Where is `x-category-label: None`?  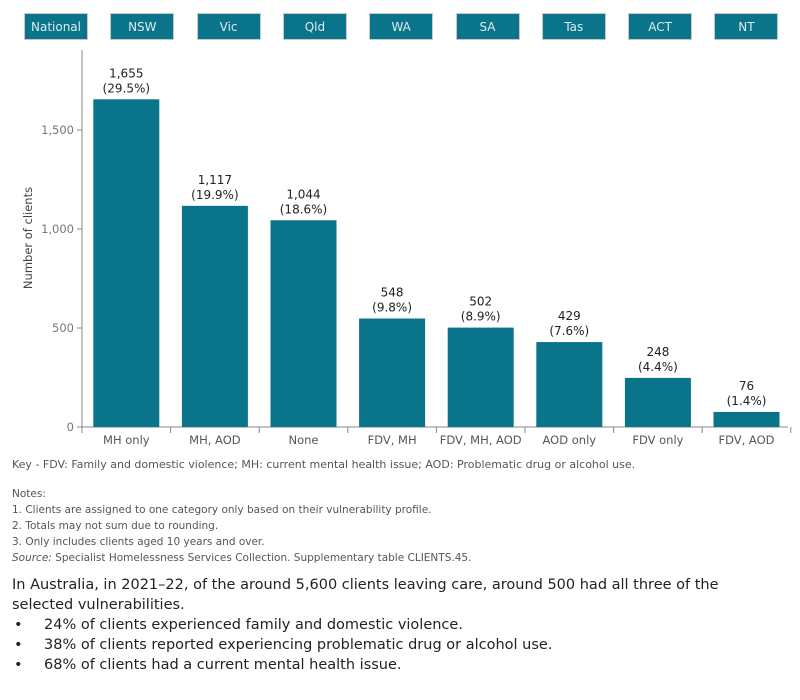 x-category-label: None is located at coordinates (303, 440).